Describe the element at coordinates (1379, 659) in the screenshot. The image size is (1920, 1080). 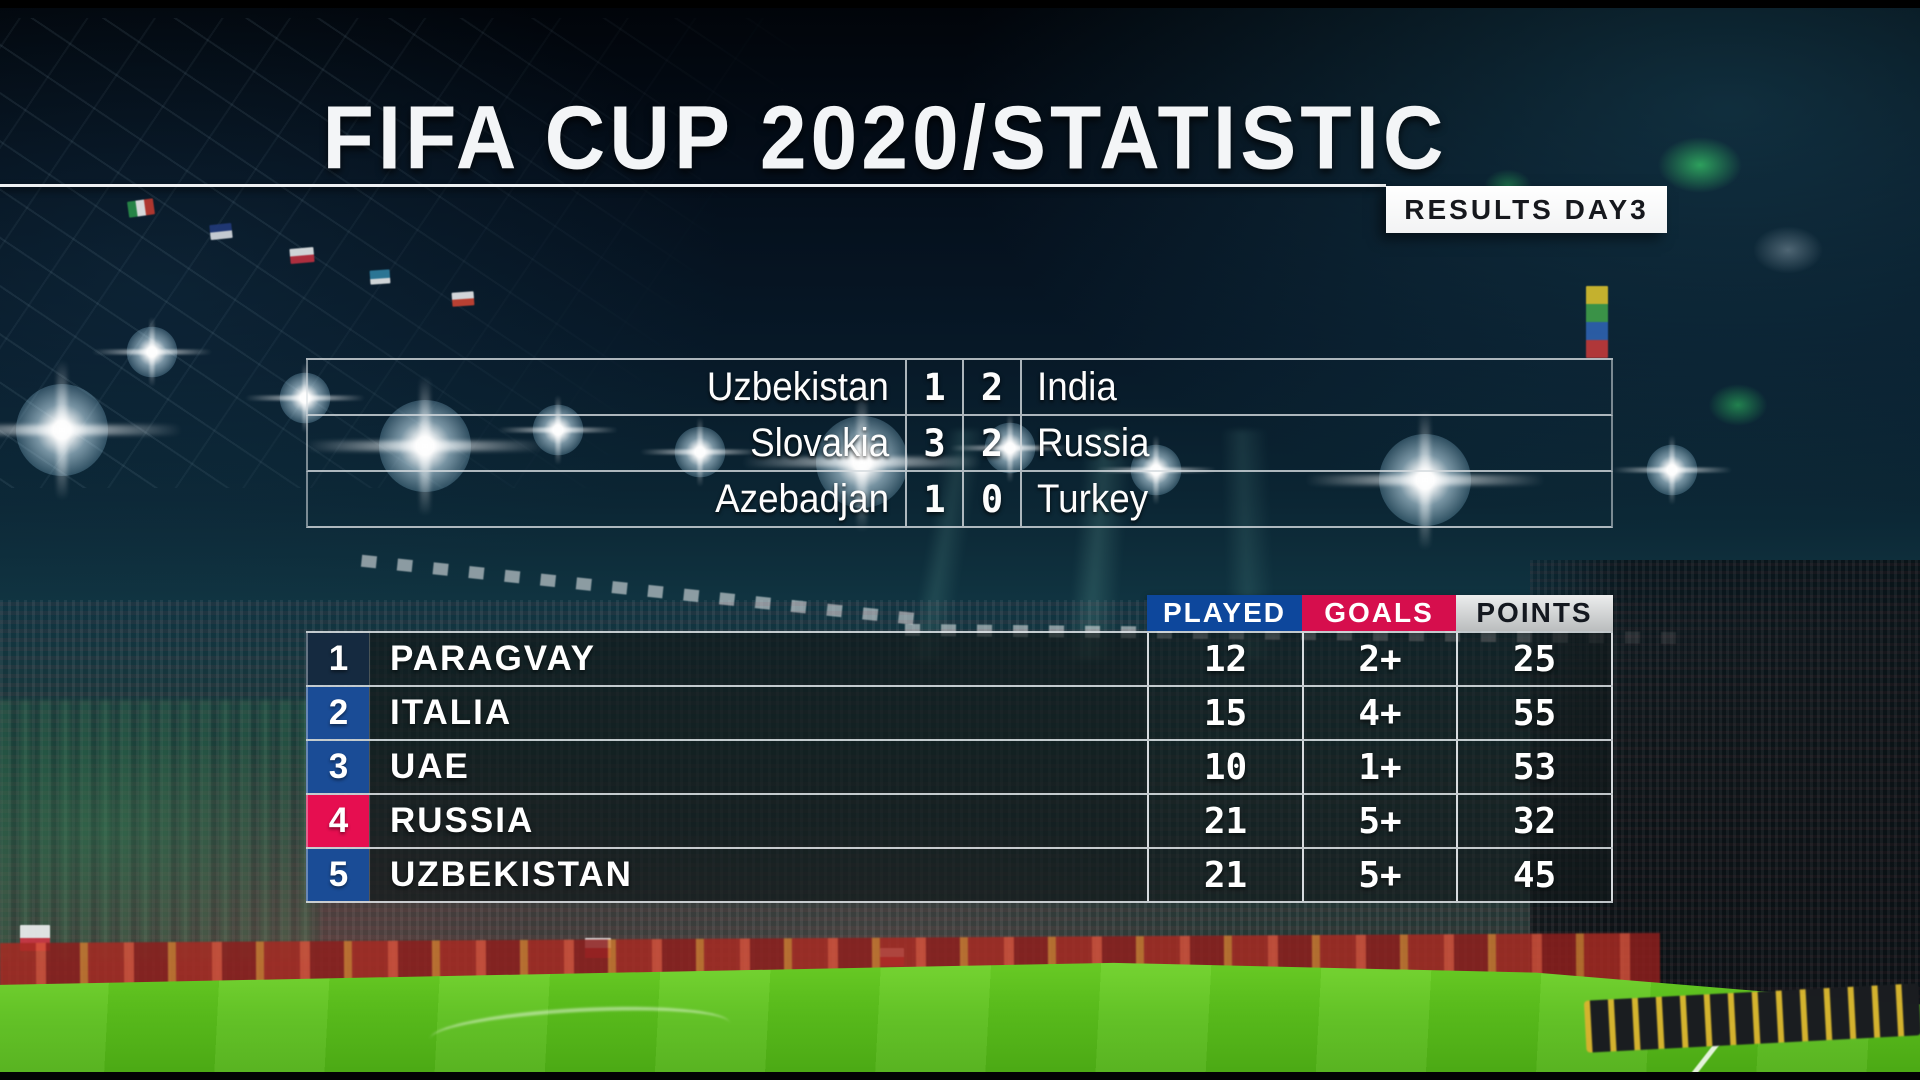
I see `goals-cell: 2+` at that location.